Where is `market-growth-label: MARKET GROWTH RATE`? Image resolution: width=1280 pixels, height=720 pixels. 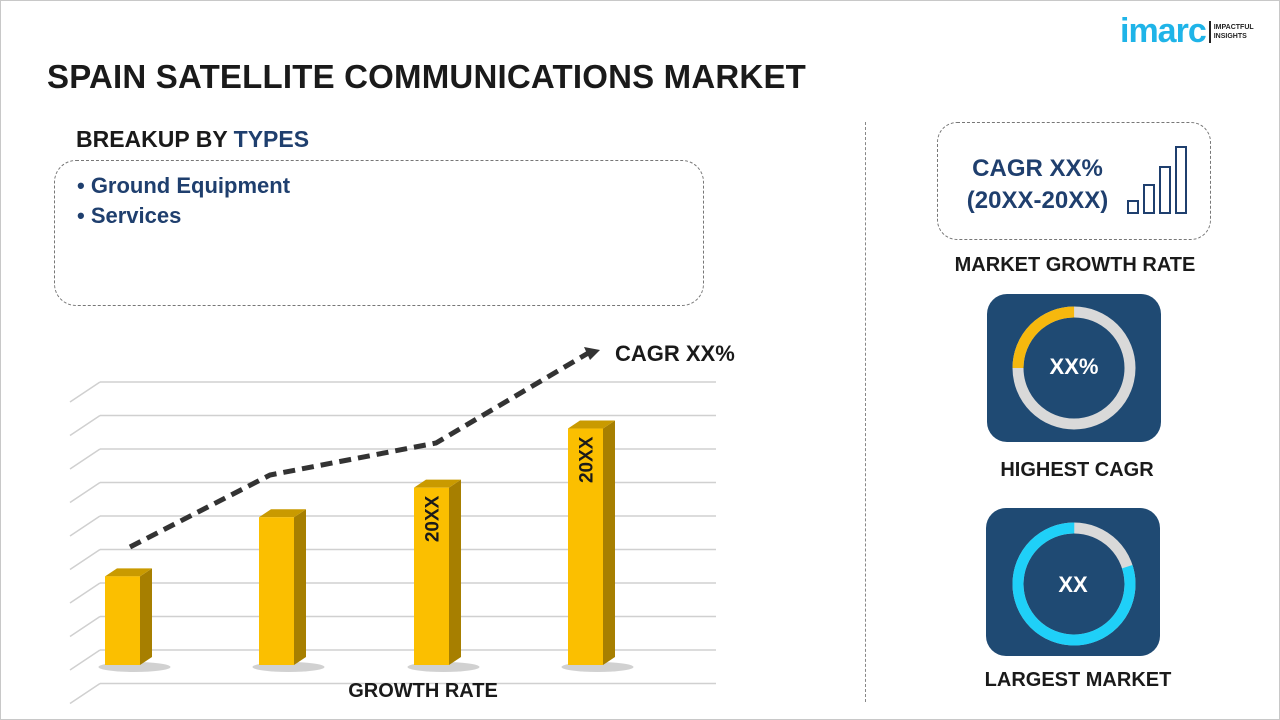 market-growth-label: MARKET GROWTH RATE is located at coordinates (1075, 265).